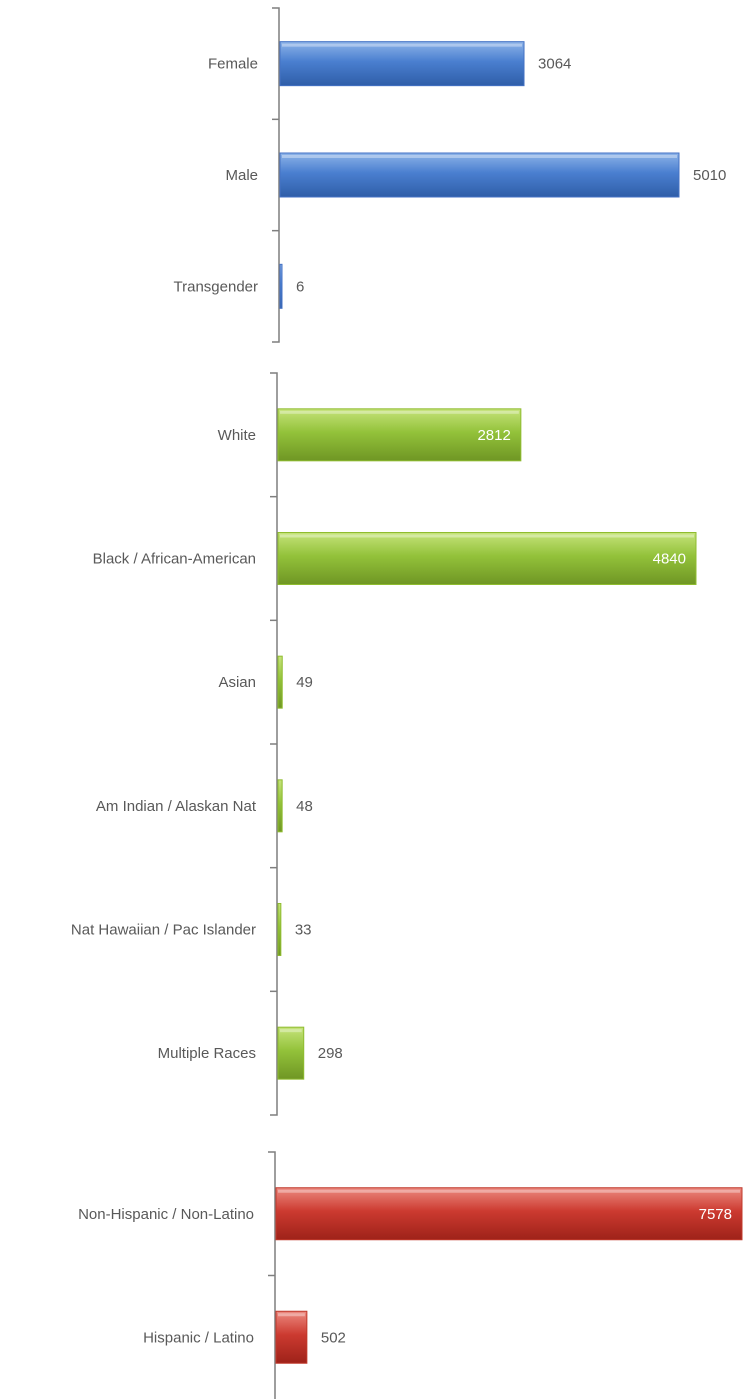 This screenshot has height=1399, width=753. Describe the element at coordinates (493, 435) in the screenshot. I see `value-label: 2812` at that location.